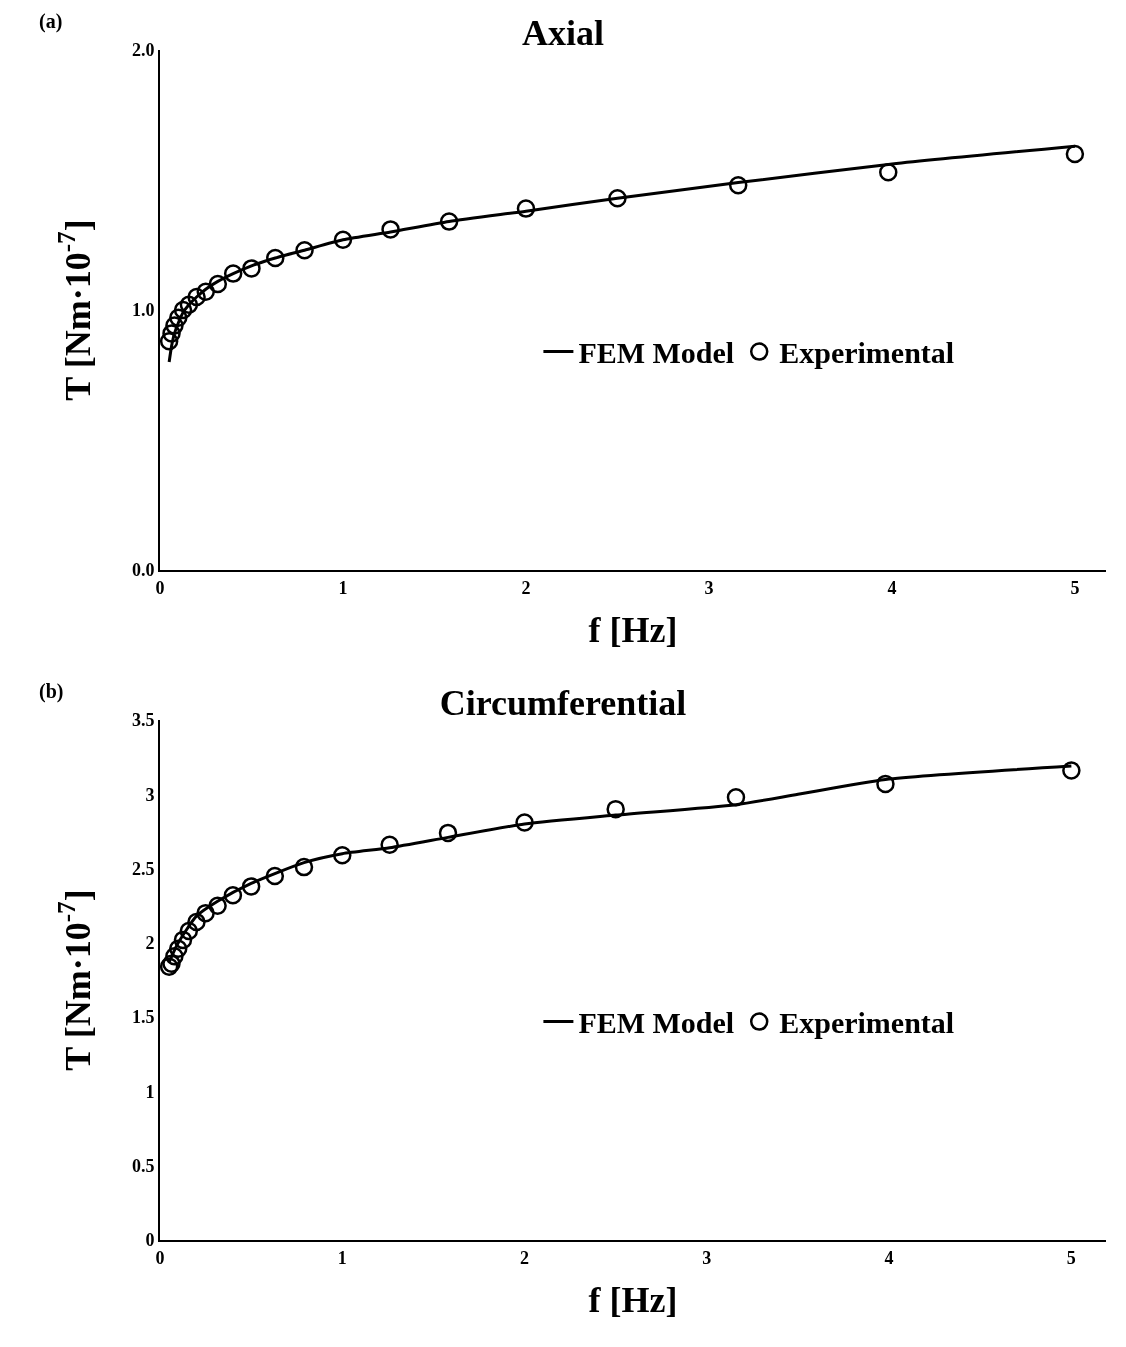  What do you see at coordinates (51, 21) in the screenshot?
I see `text: (a)` at bounding box center [51, 21].